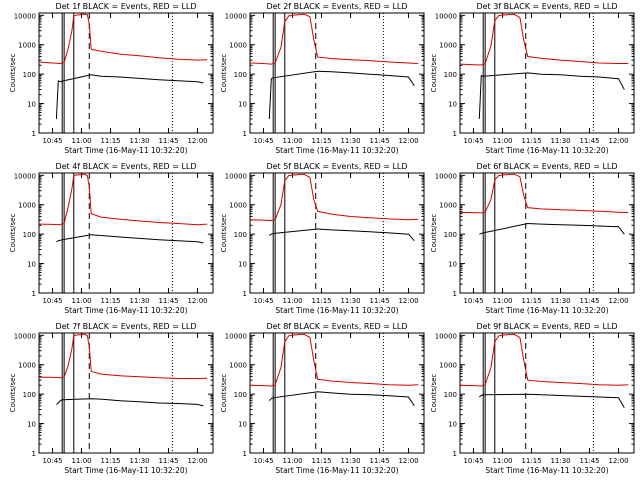 The image size is (640, 484). What do you see at coordinates (336, 326) in the screenshot?
I see `chart-title: Det 8f BLACK = Events, RED = LLD` at bounding box center [336, 326].